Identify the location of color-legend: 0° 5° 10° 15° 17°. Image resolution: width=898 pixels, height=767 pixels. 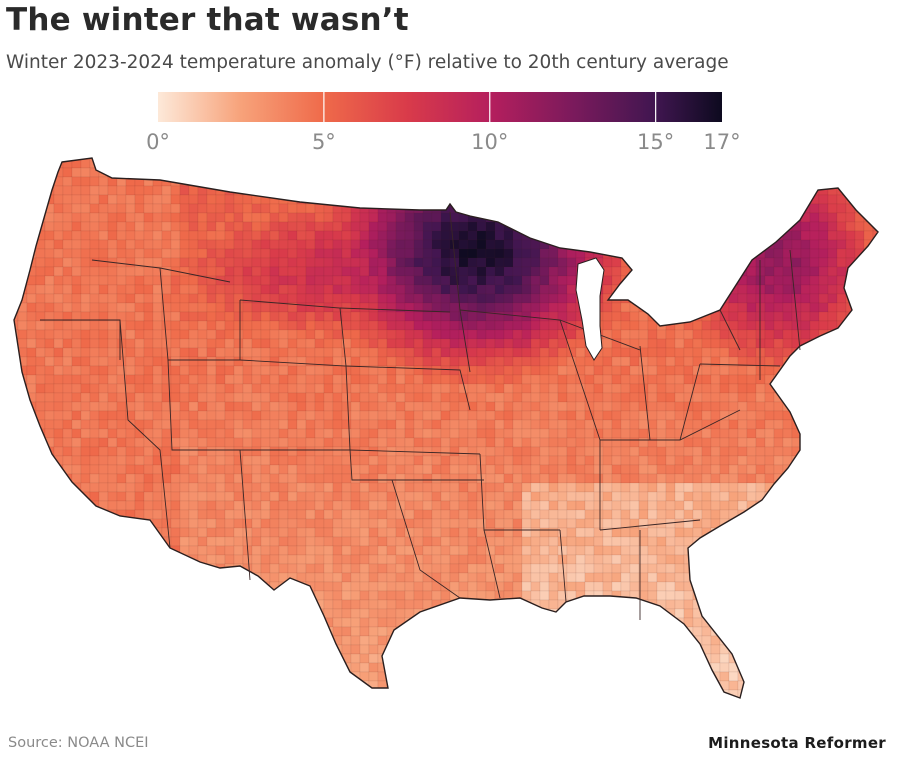
(443, 123).